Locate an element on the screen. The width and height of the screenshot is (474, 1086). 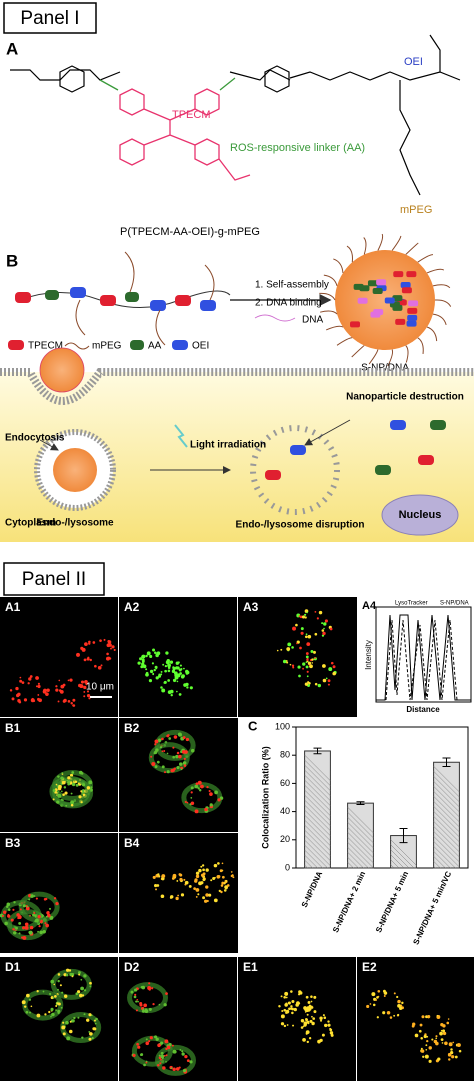
polymer-chain is located at coordinates (123, 298).